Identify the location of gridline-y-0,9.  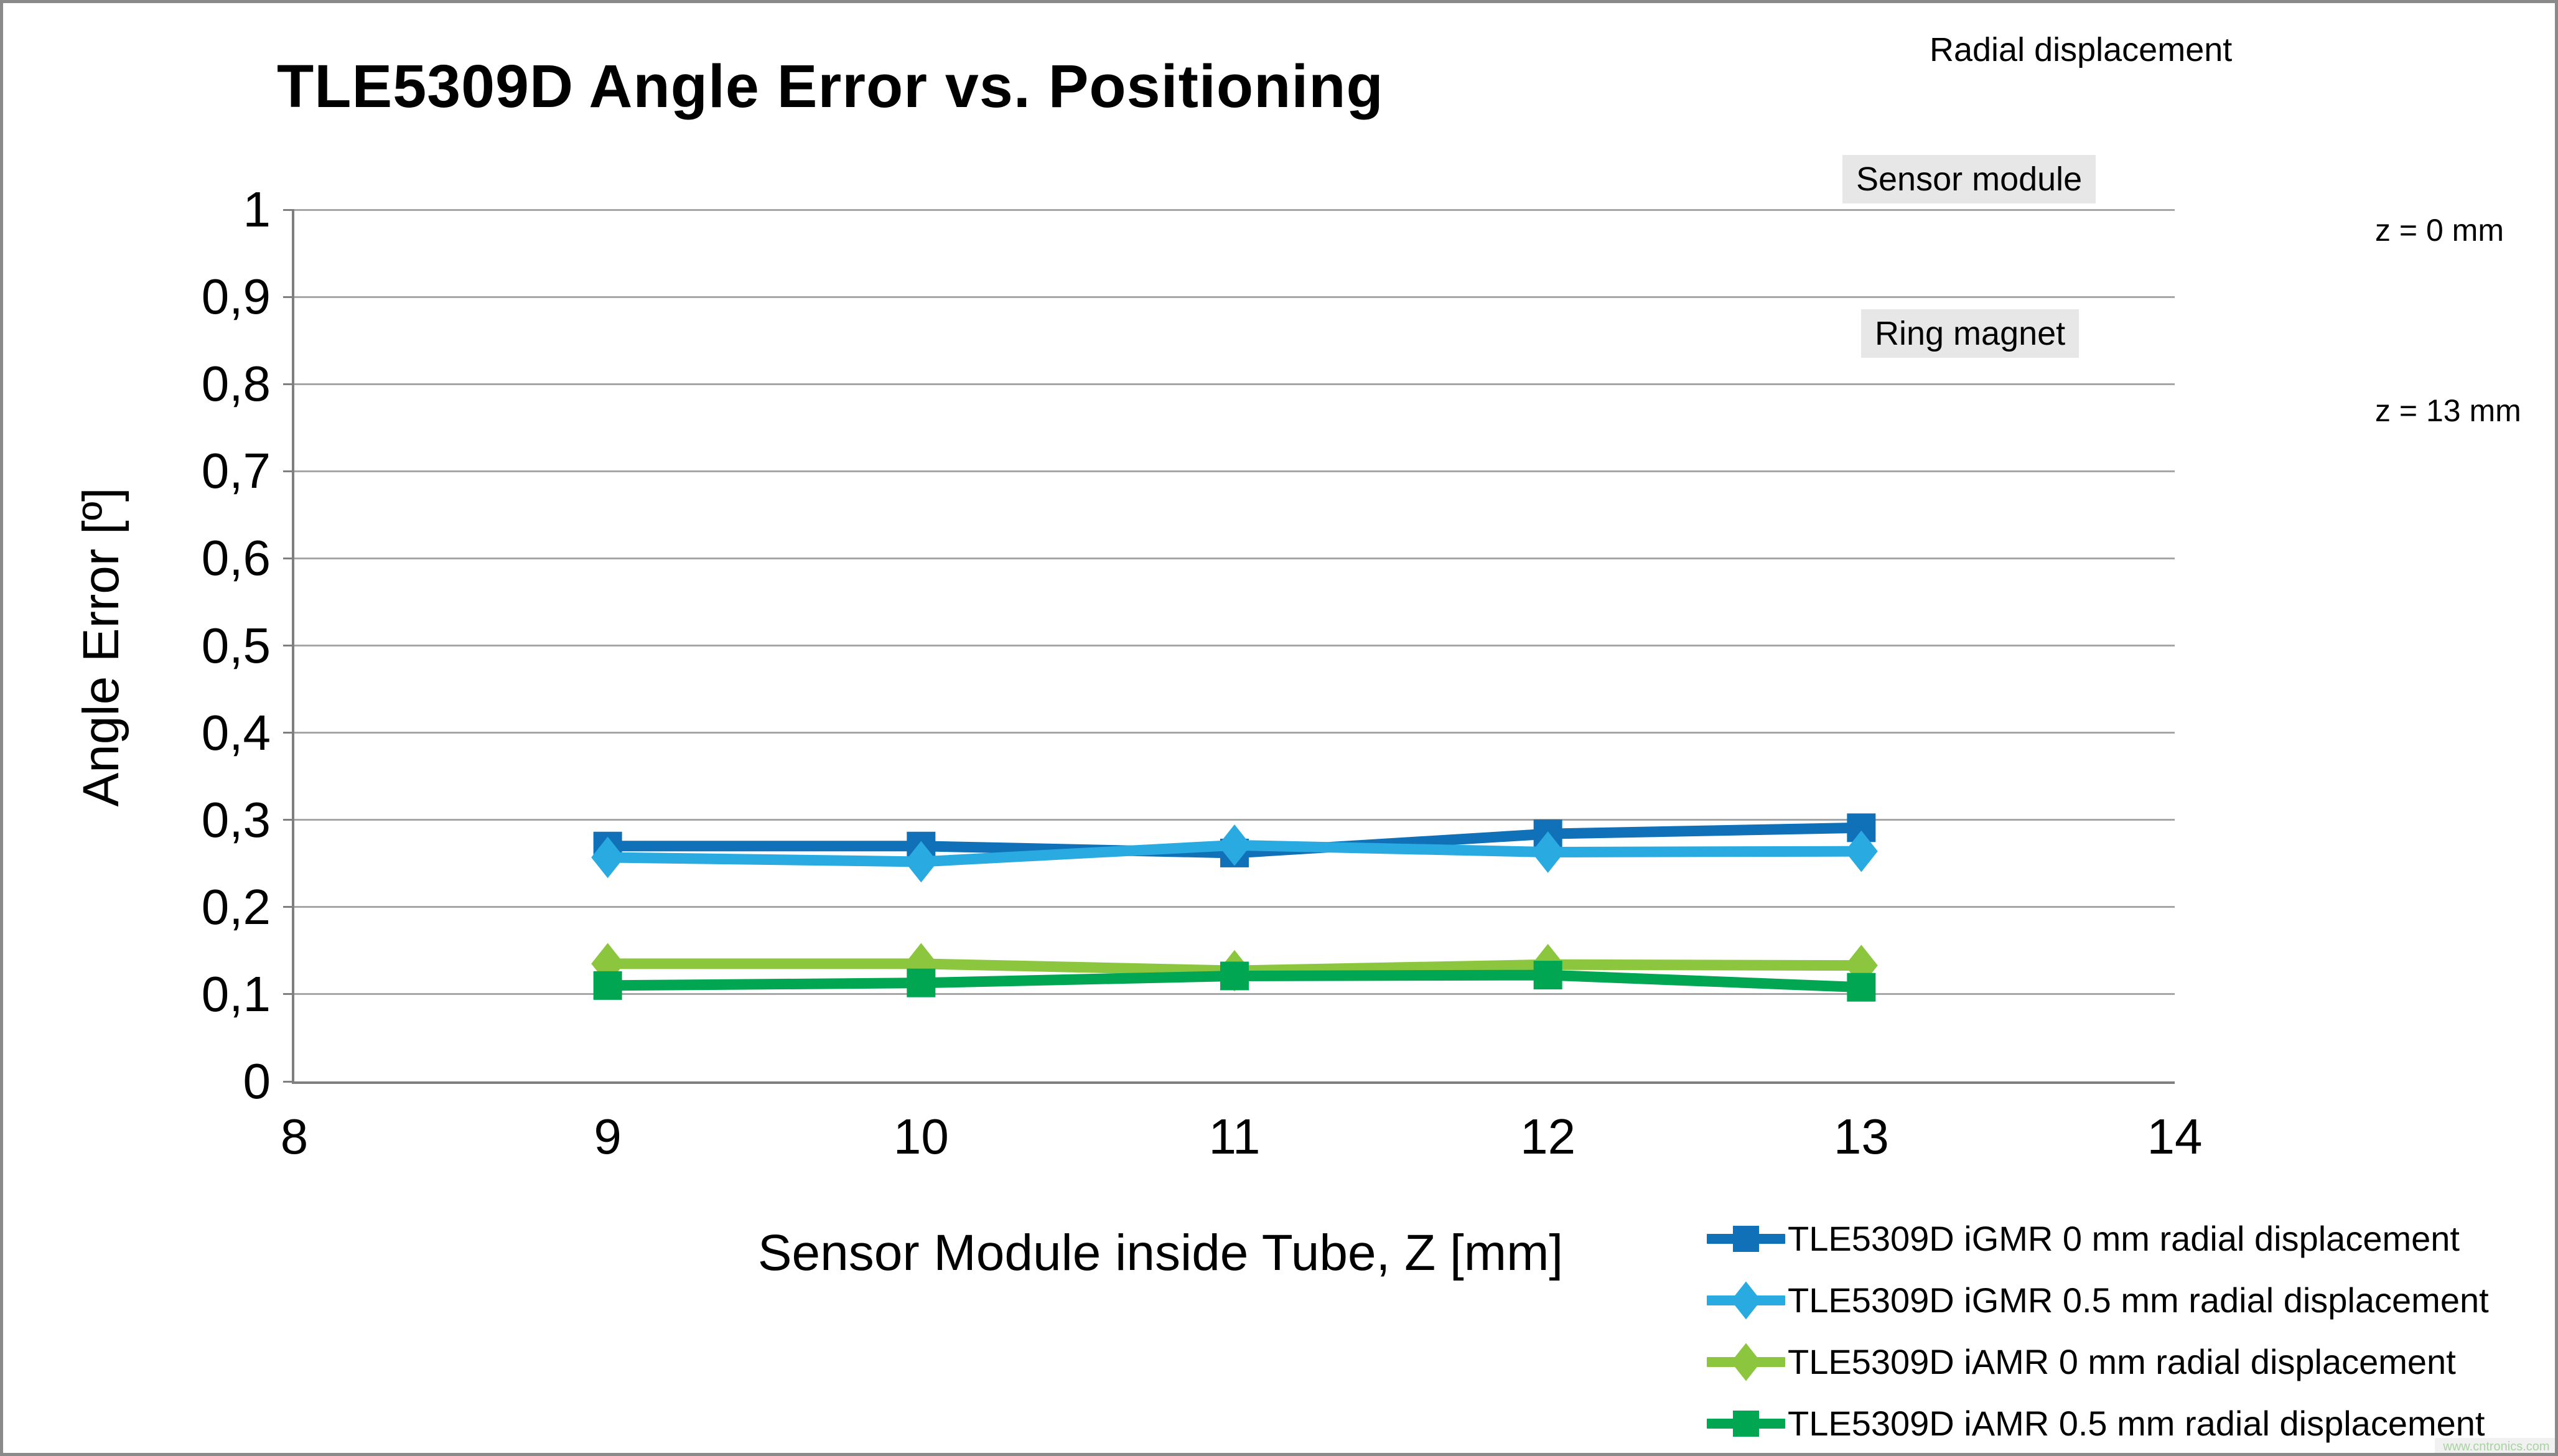
(1234, 297).